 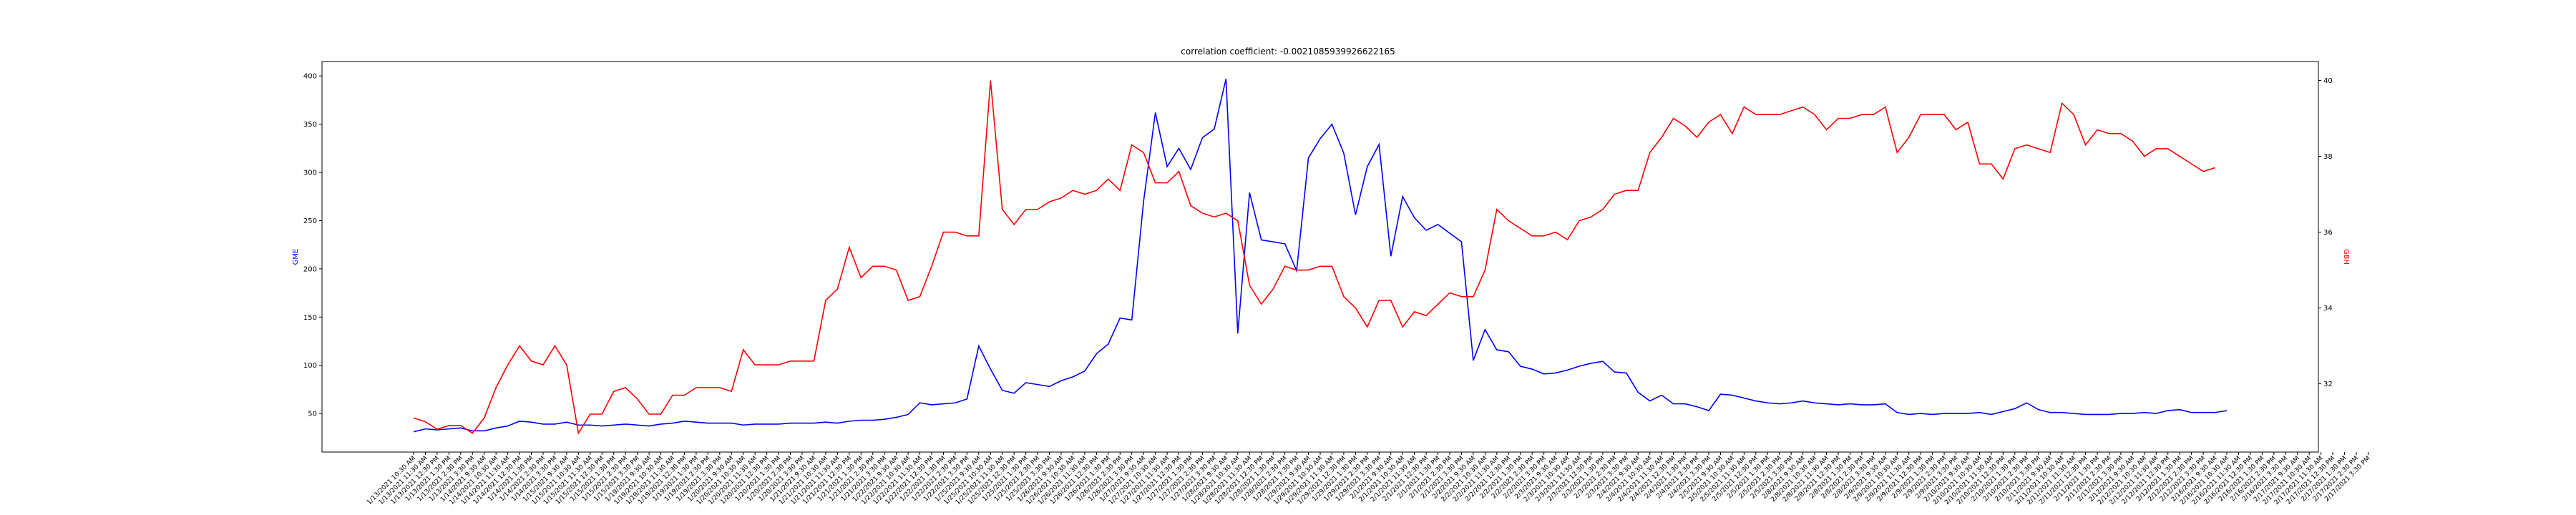 What do you see at coordinates (310, 269) in the screenshot?
I see `left-y-tick-label: 200` at bounding box center [310, 269].